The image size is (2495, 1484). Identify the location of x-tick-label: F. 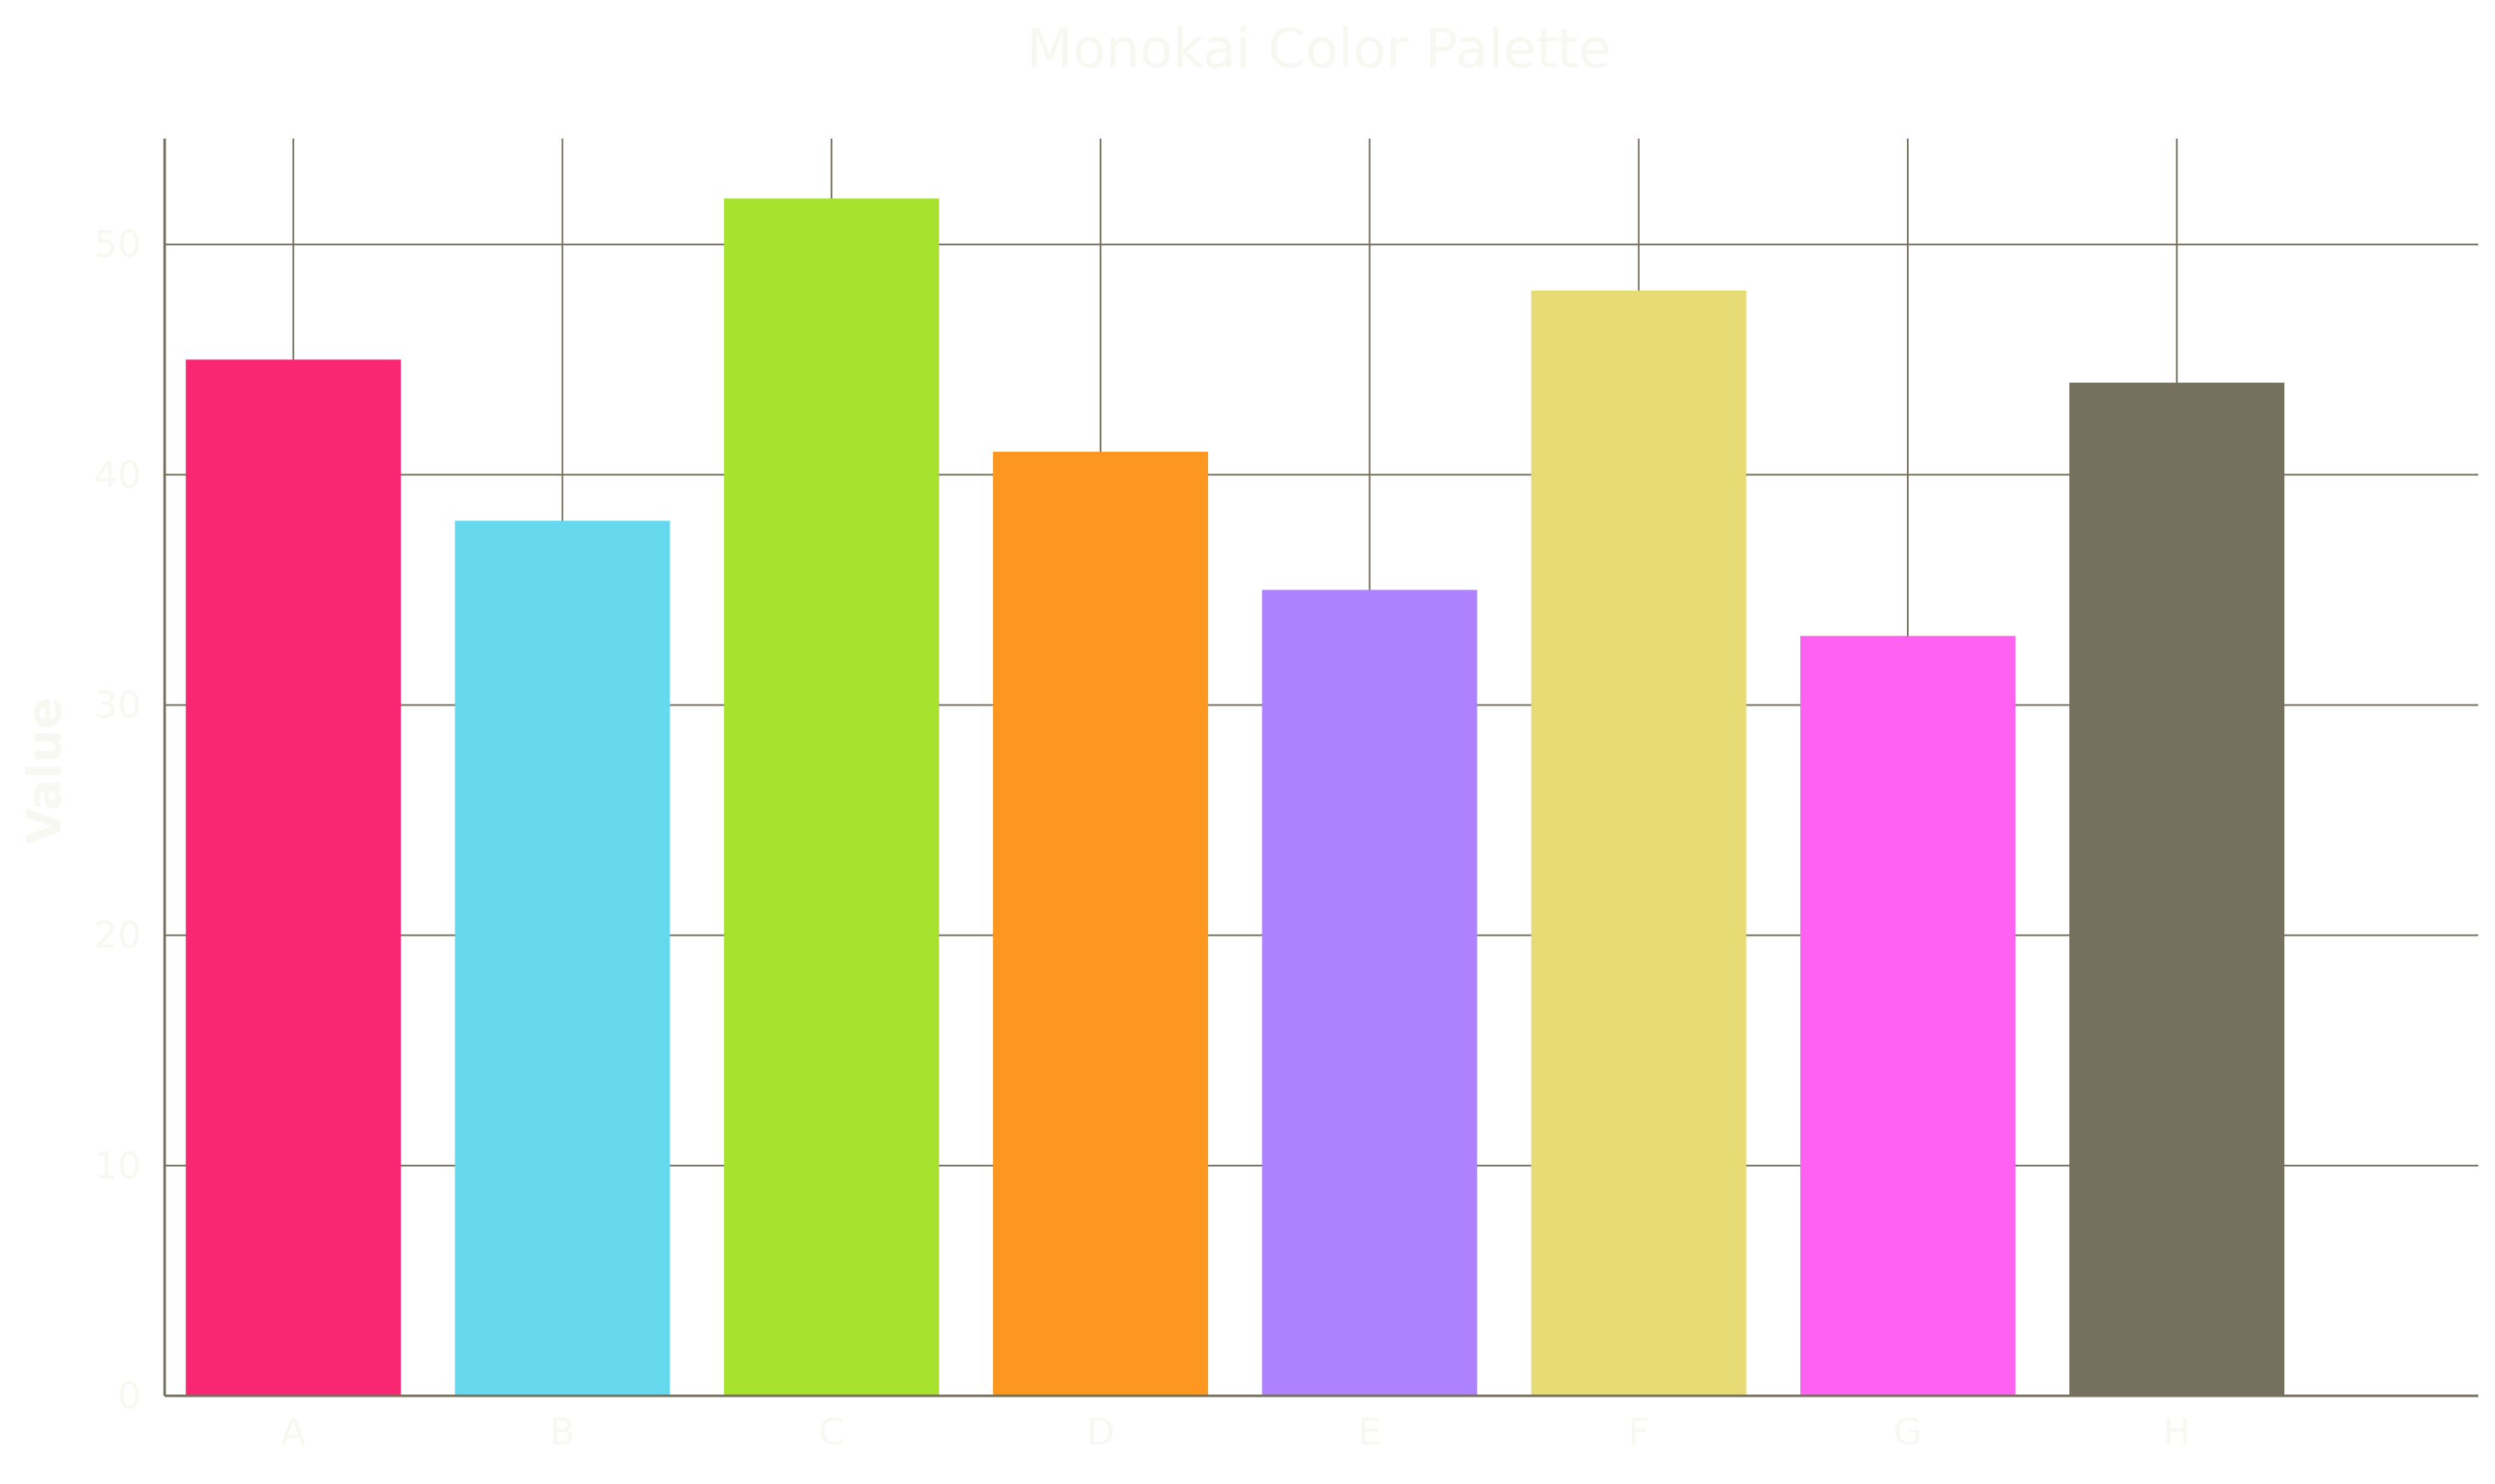
(1639, 1433).